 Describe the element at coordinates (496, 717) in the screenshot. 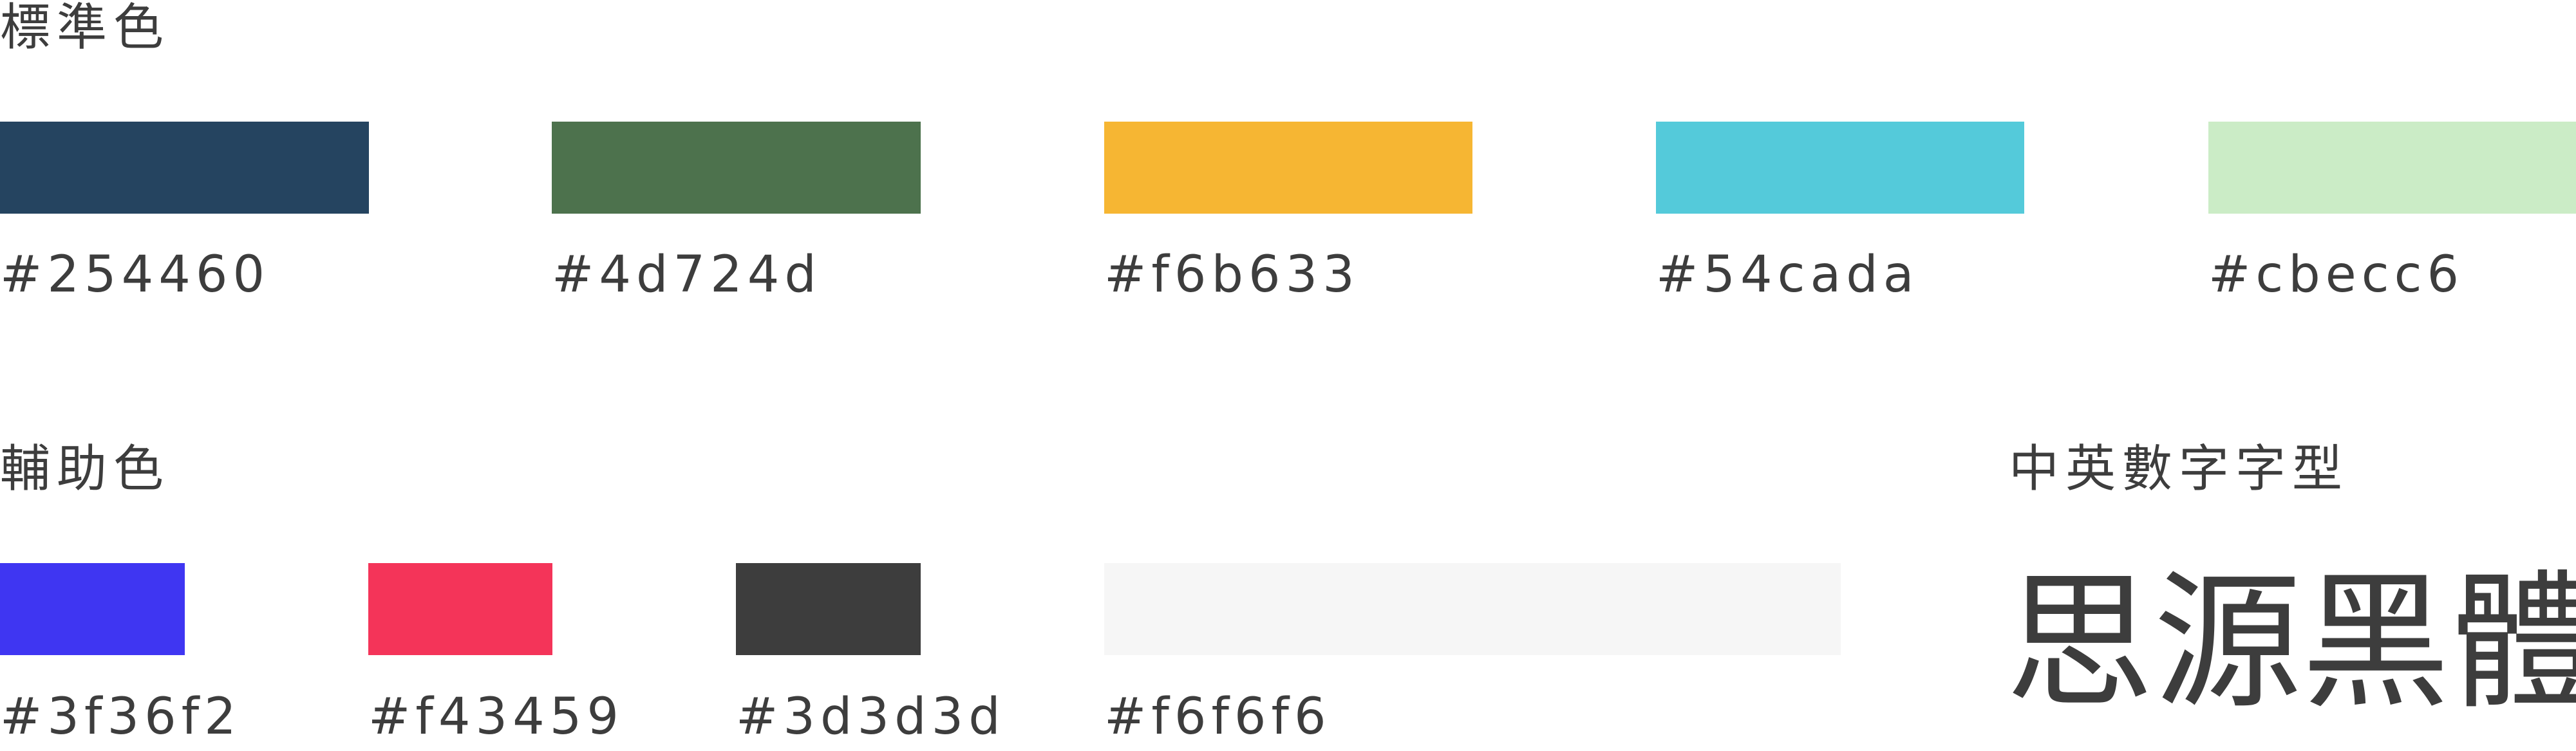

I see `swatch-label-auxiliary-2: #f43459` at that location.